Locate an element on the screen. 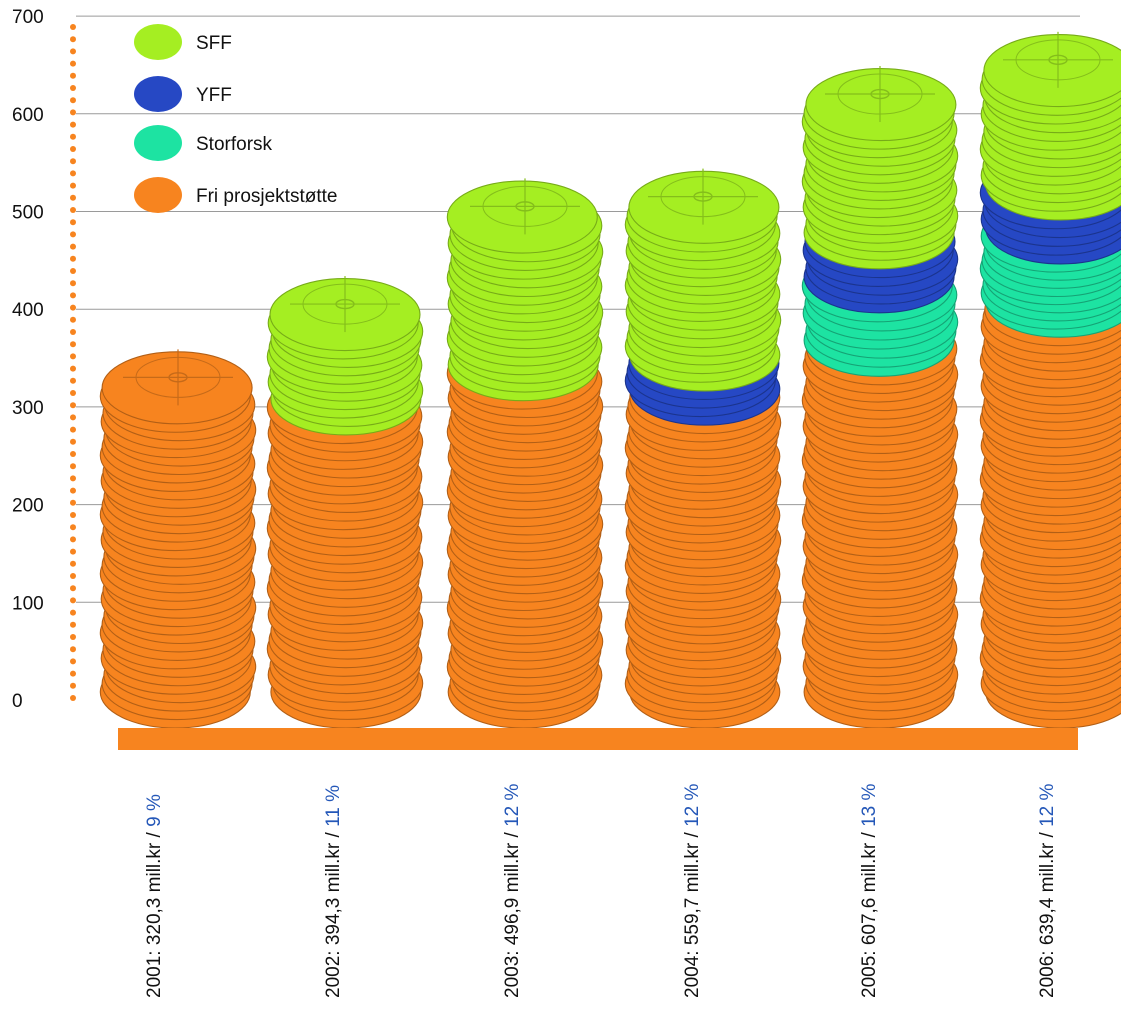  stack-2005 is located at coordinates (880, 397).